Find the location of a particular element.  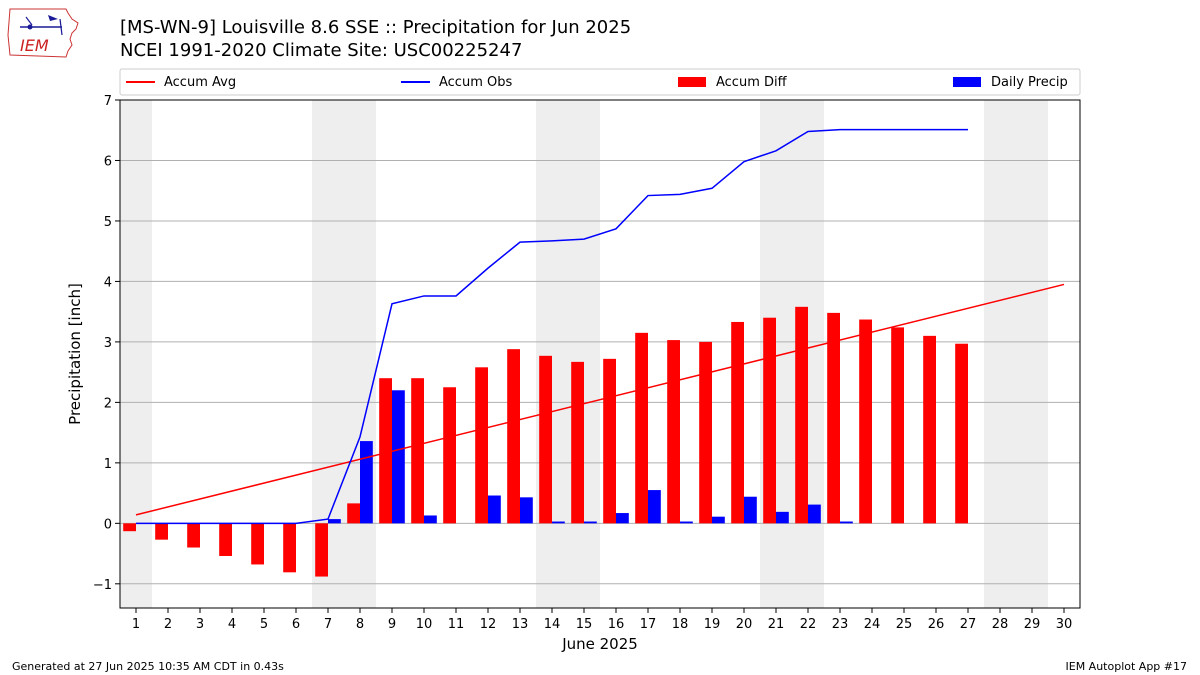

x-tick-label: 20 is located at coordinates (744, 624).